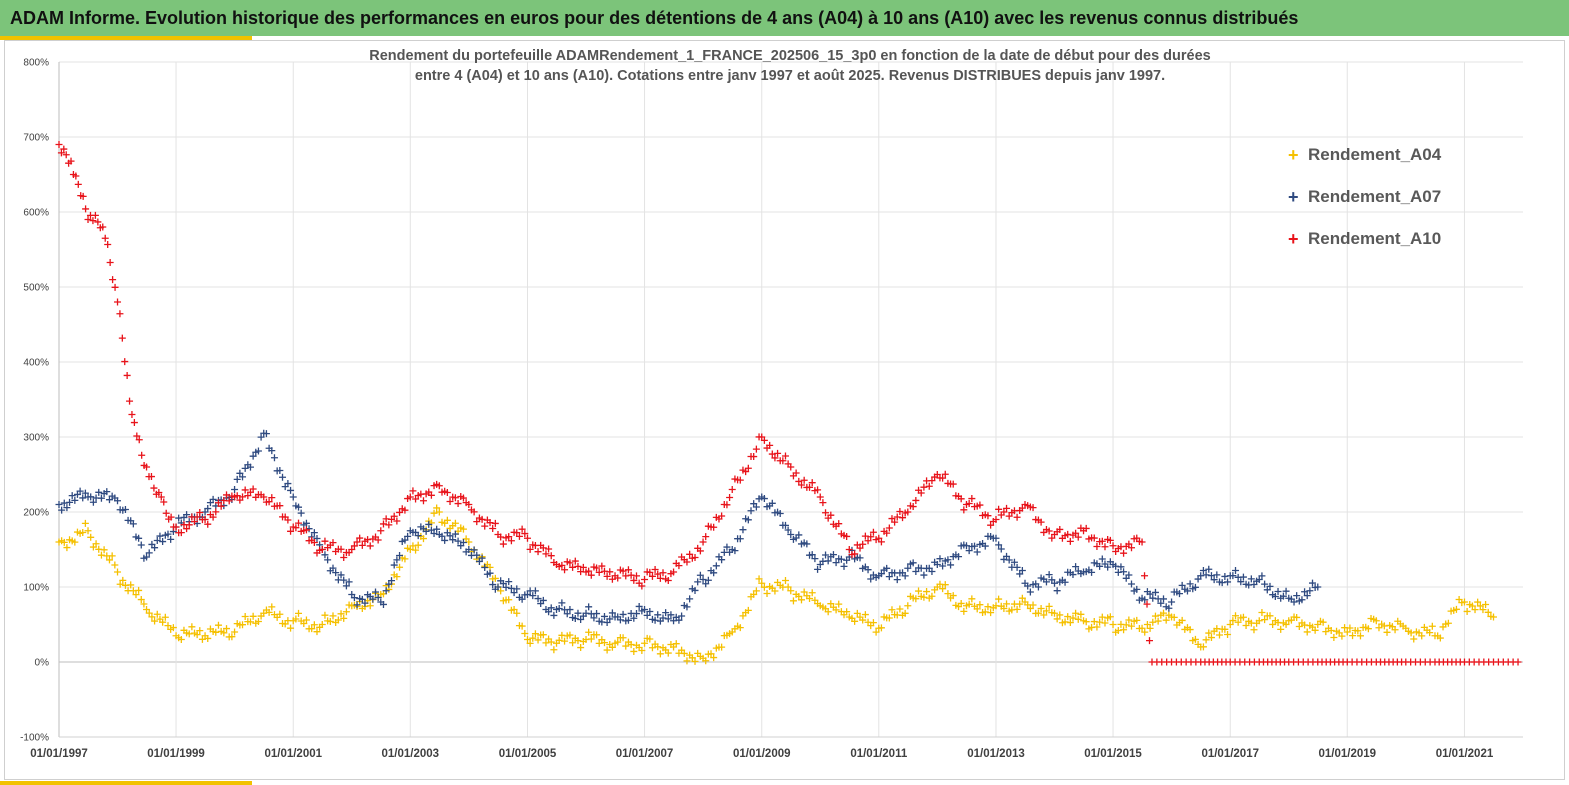 This screenshot has height=785, width=1569. Describe the element at coordinates (645, 754) in the screenshot. I see `x-tick-label: 01/01/2007` at that location.